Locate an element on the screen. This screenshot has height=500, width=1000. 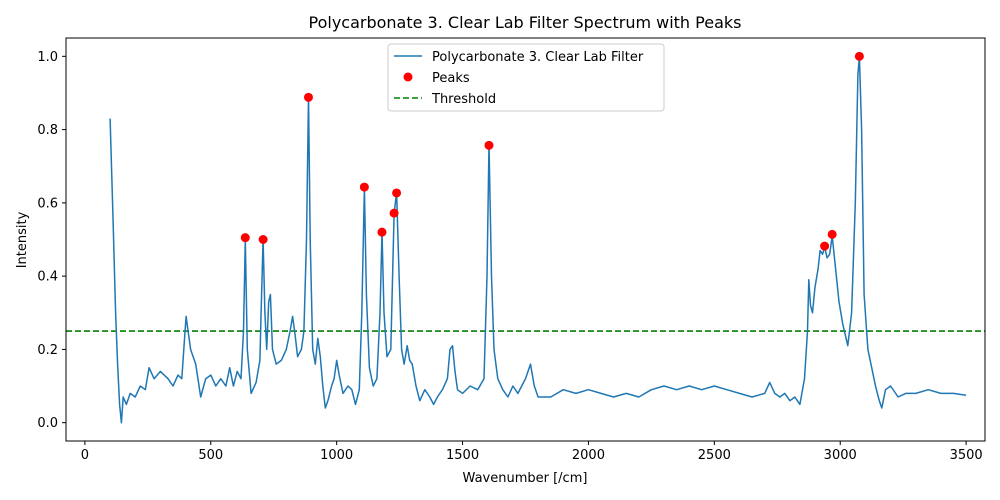
x-tick-label-3: 1500 is located at coordinates (462, 455).